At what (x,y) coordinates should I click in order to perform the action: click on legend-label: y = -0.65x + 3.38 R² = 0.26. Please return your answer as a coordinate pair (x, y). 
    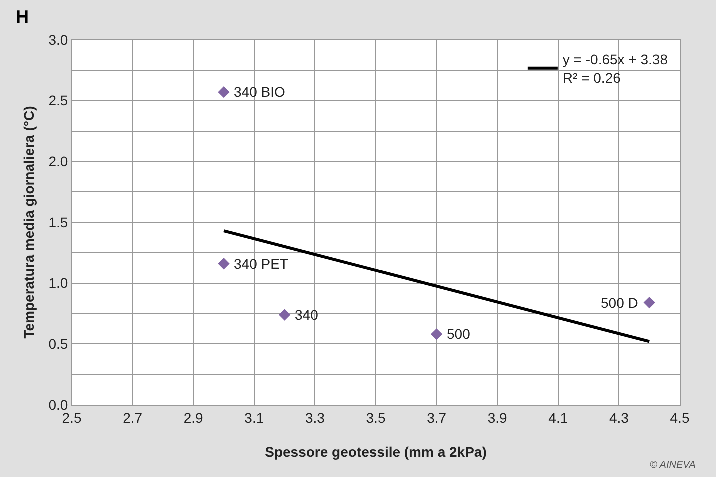
    Looking at the image, I should click on (615, 69).